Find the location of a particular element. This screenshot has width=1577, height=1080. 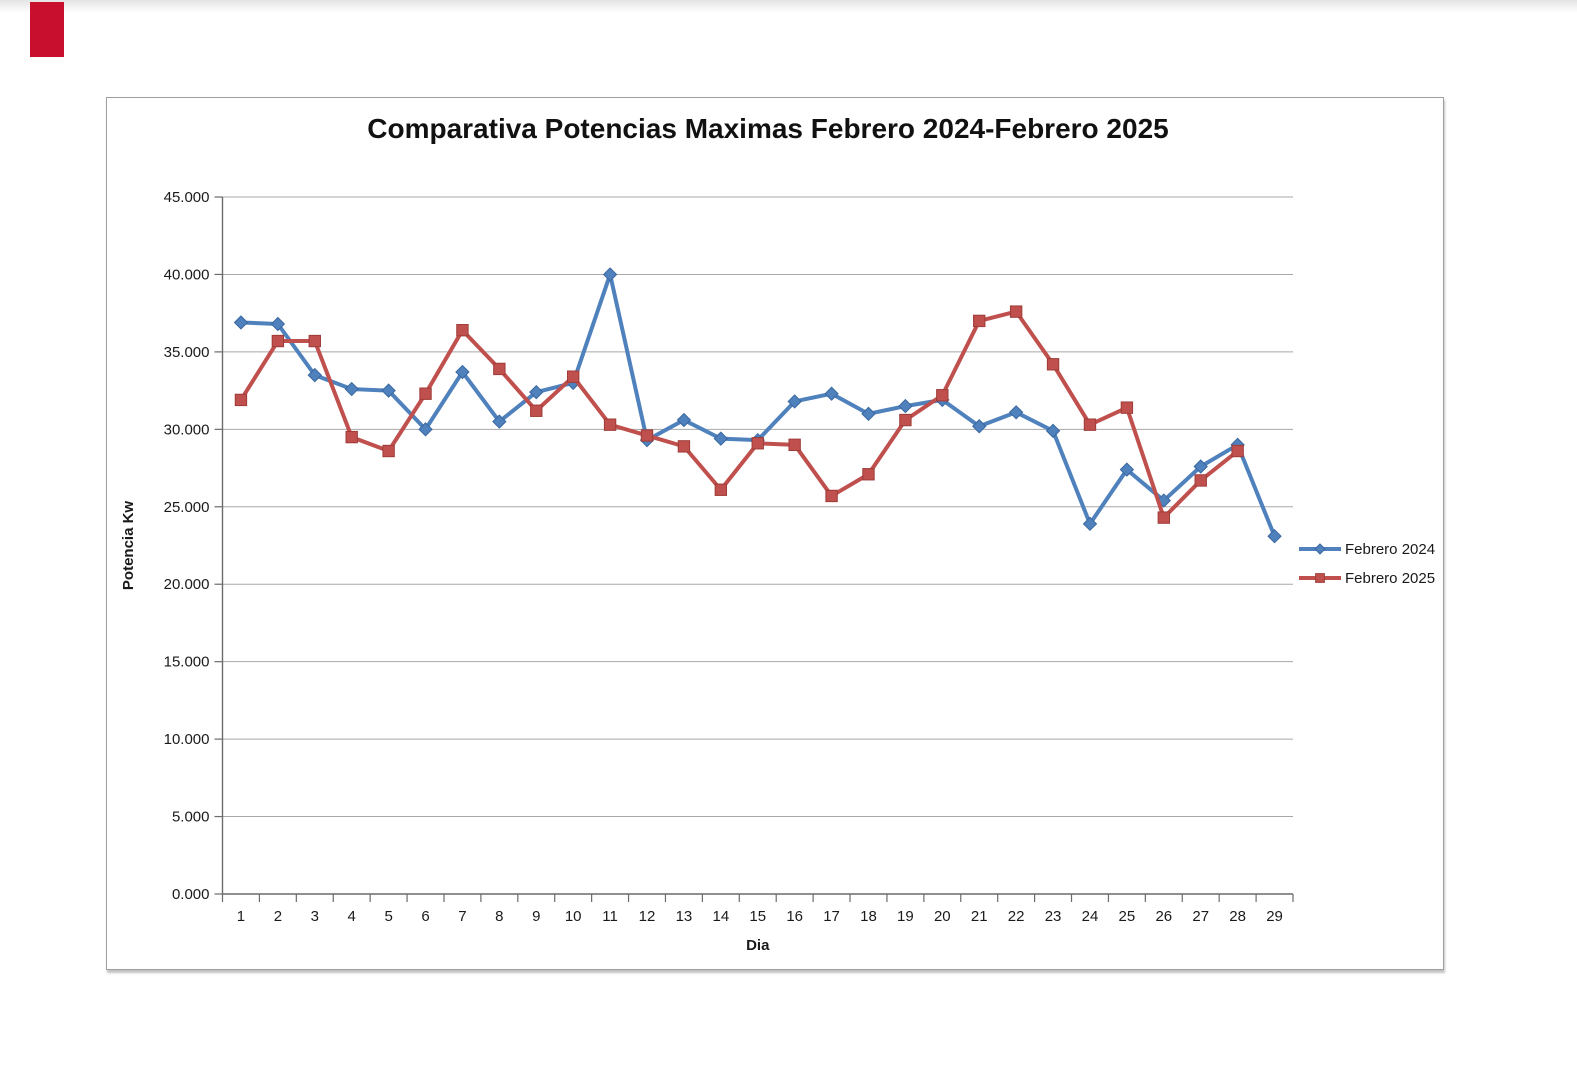

y-tick-label: 5.000 is located at coordinates (191, 817).